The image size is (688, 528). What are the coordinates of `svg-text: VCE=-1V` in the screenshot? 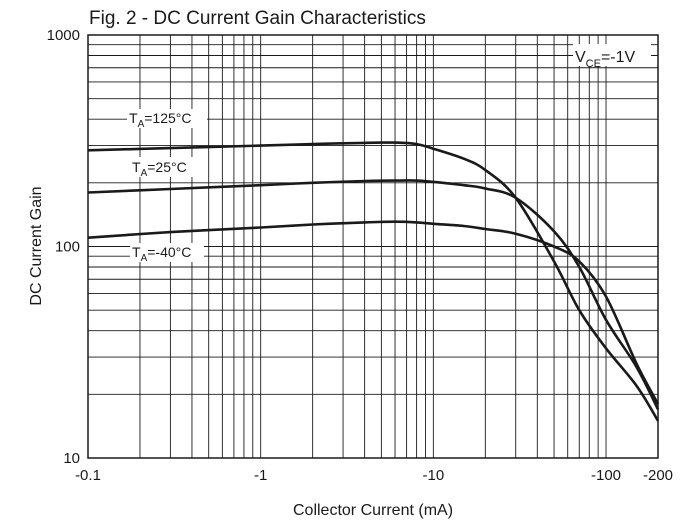 It's located at (605, 59).